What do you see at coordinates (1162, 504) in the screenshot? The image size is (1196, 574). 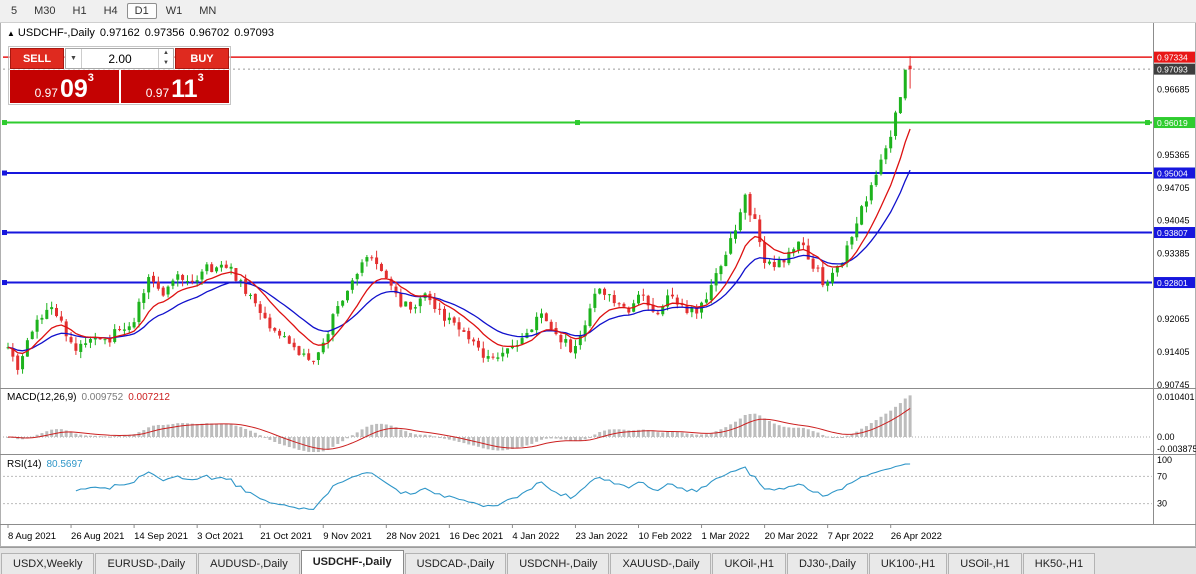 I see `svg-text: 30` at bounding box center [1162, 504].